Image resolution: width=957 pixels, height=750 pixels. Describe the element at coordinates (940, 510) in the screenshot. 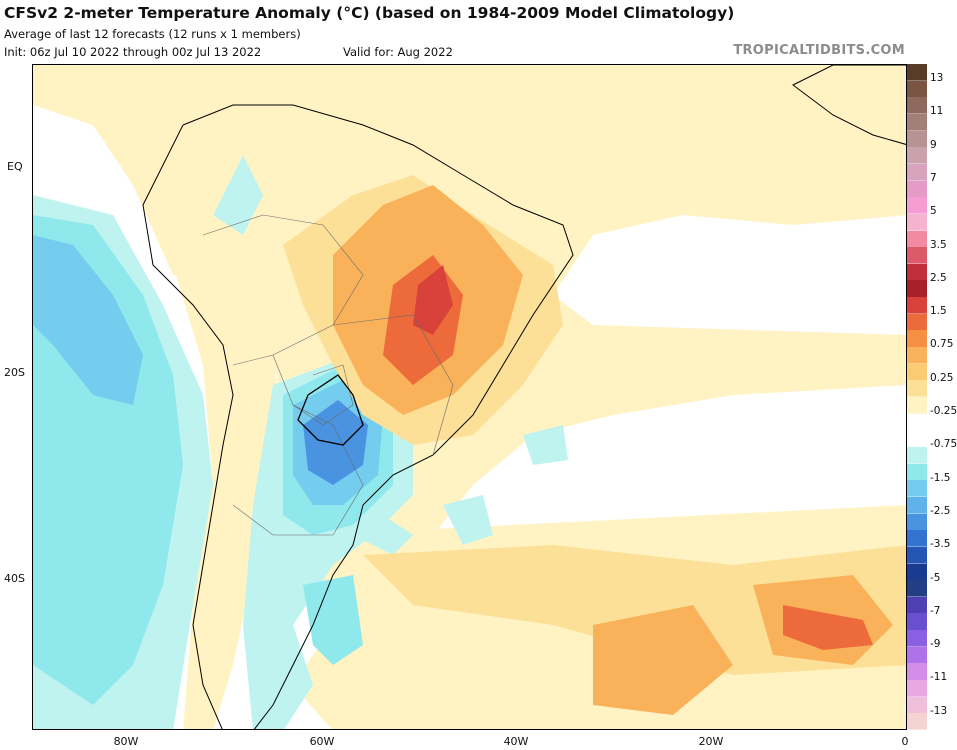

I see `colorbar-tick-label: -2.5` at that location.